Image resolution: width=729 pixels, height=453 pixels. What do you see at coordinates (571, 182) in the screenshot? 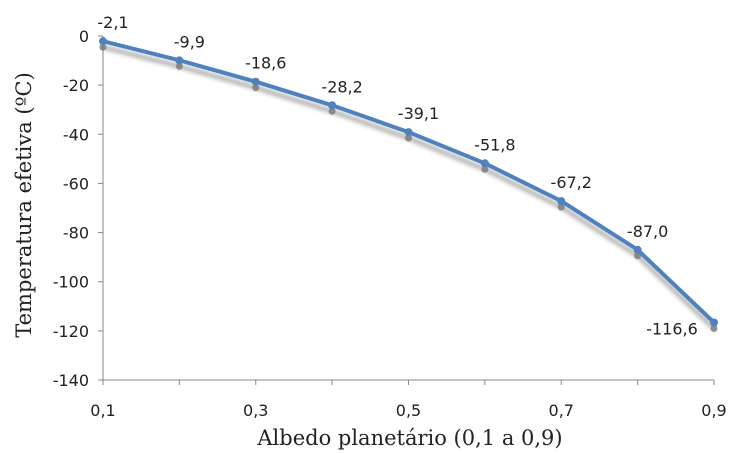
I see `data-label: -67,2` at bounding box center [571, 182].